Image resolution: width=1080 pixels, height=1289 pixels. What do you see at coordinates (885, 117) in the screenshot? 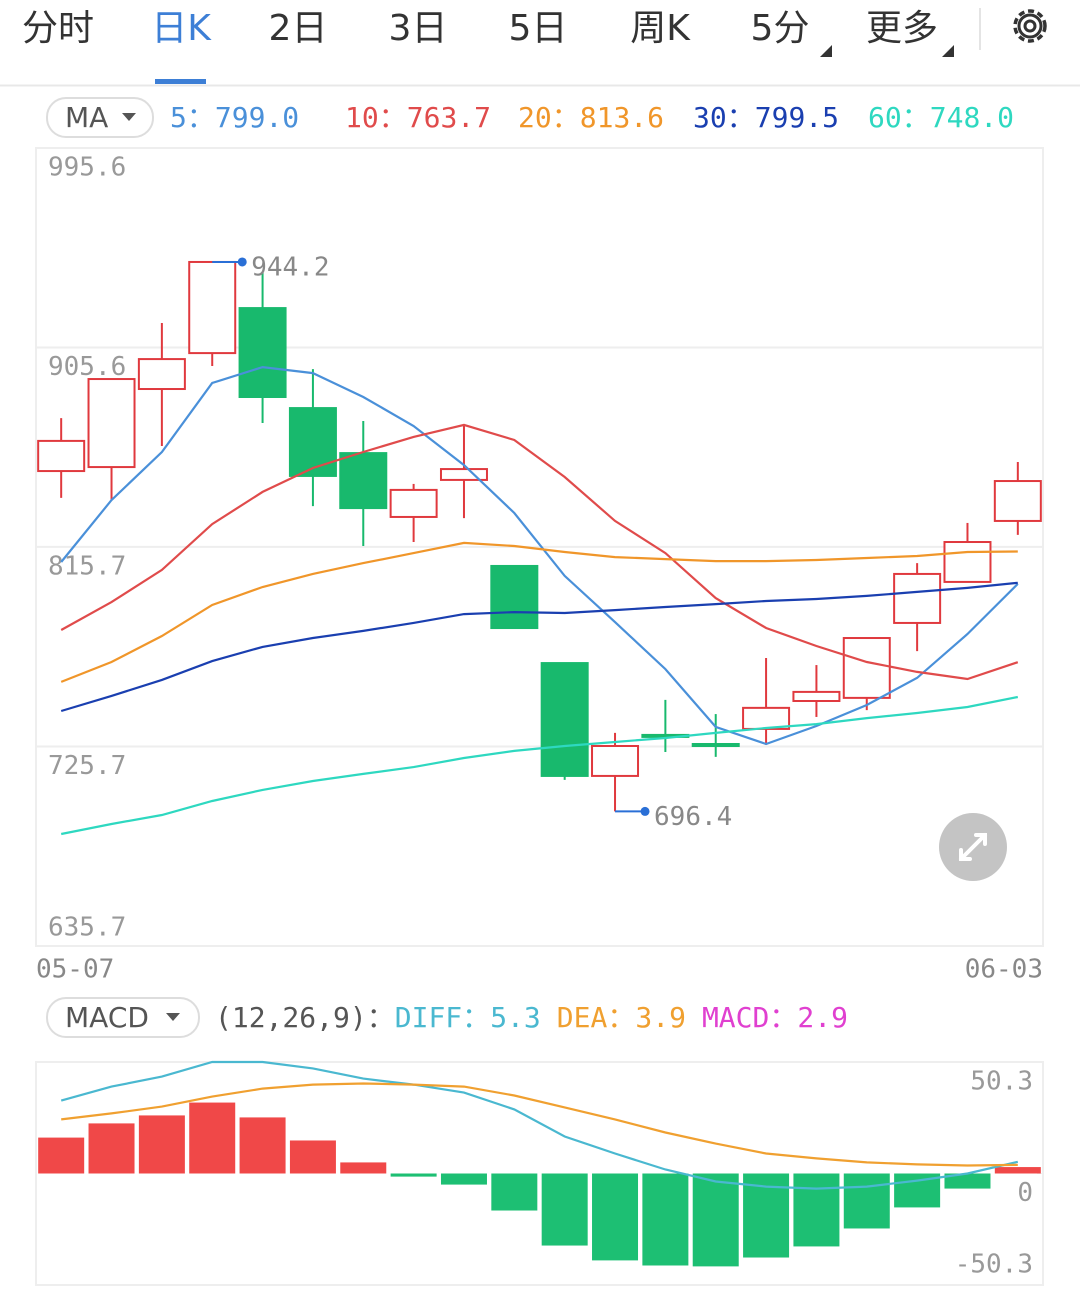
I see `legend-name: 60` at bounding box center [885, 117].